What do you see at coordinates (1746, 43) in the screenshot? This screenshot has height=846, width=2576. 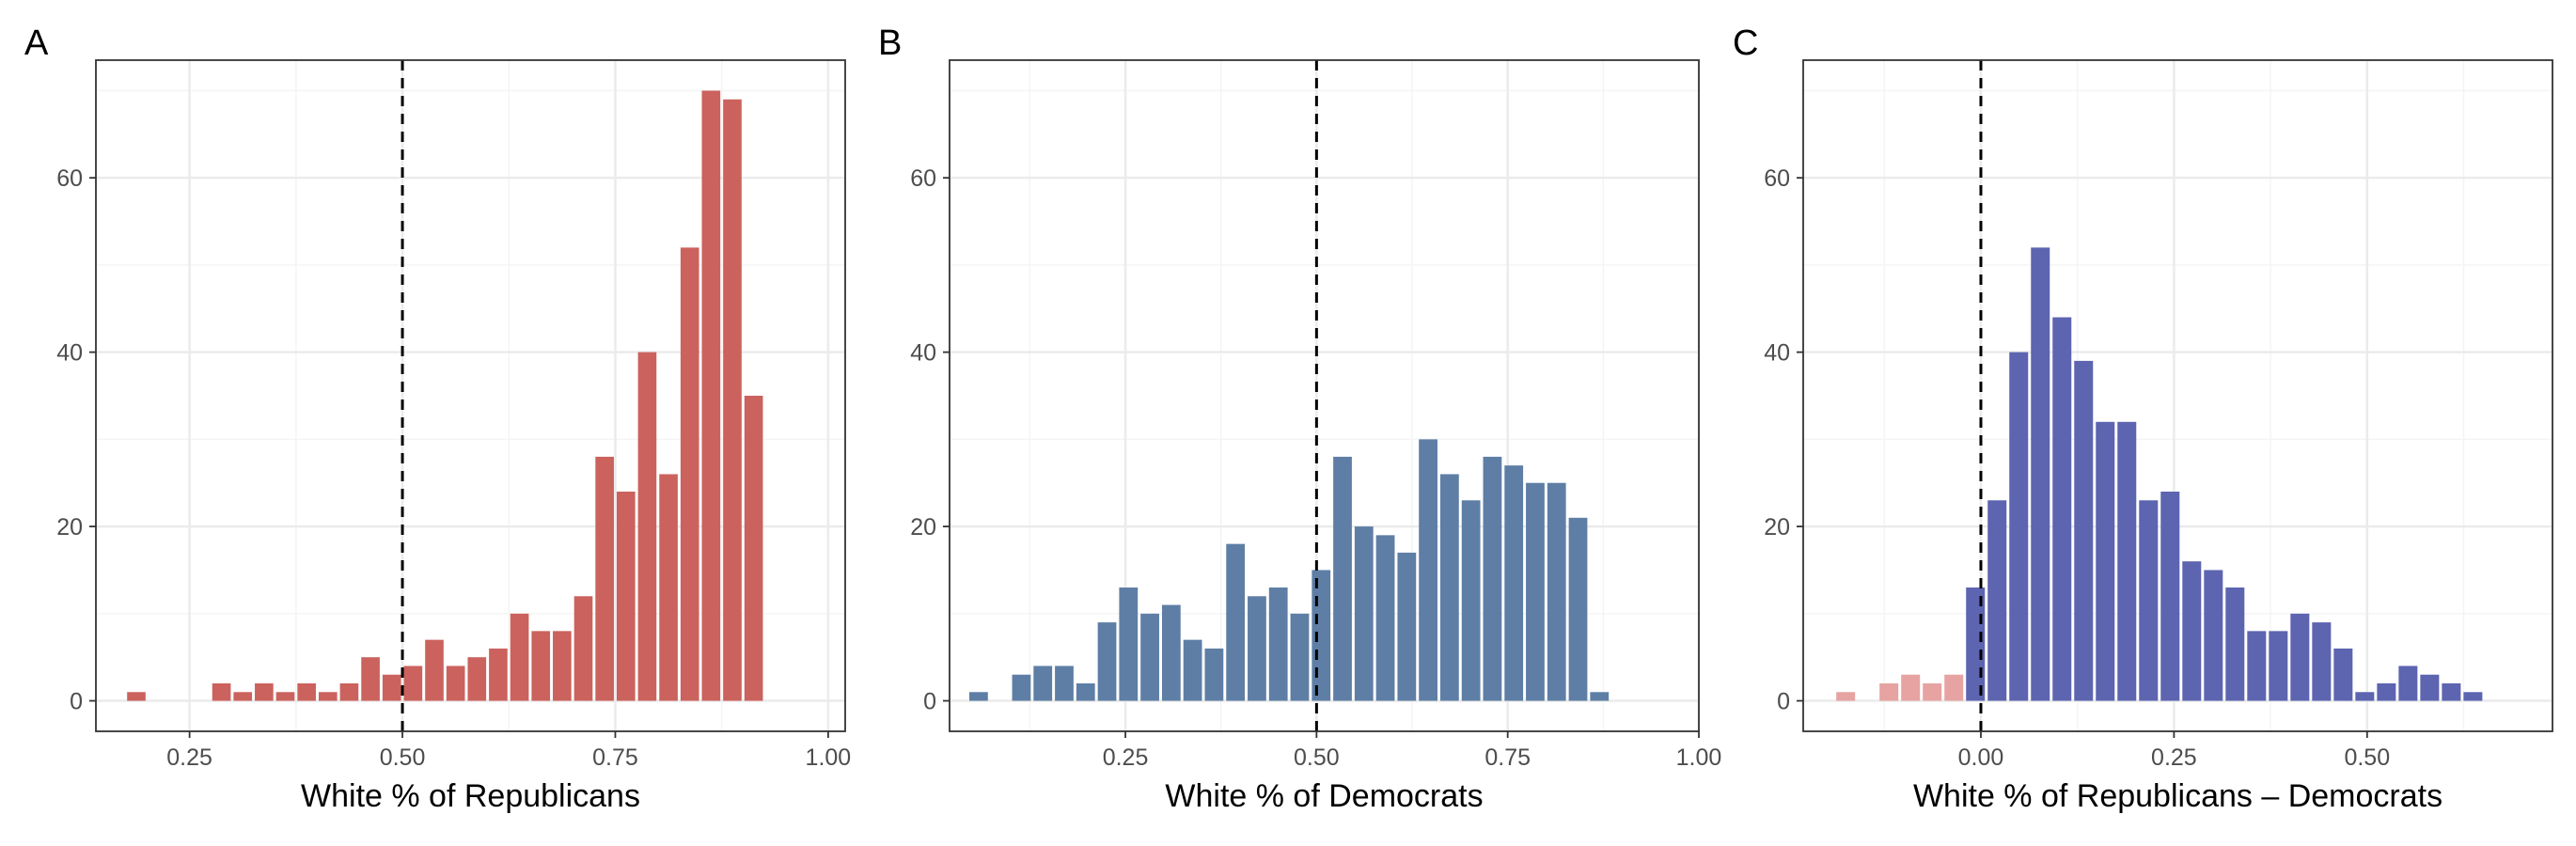 I see `panel-label: C` at bounding box center [1746, 43].